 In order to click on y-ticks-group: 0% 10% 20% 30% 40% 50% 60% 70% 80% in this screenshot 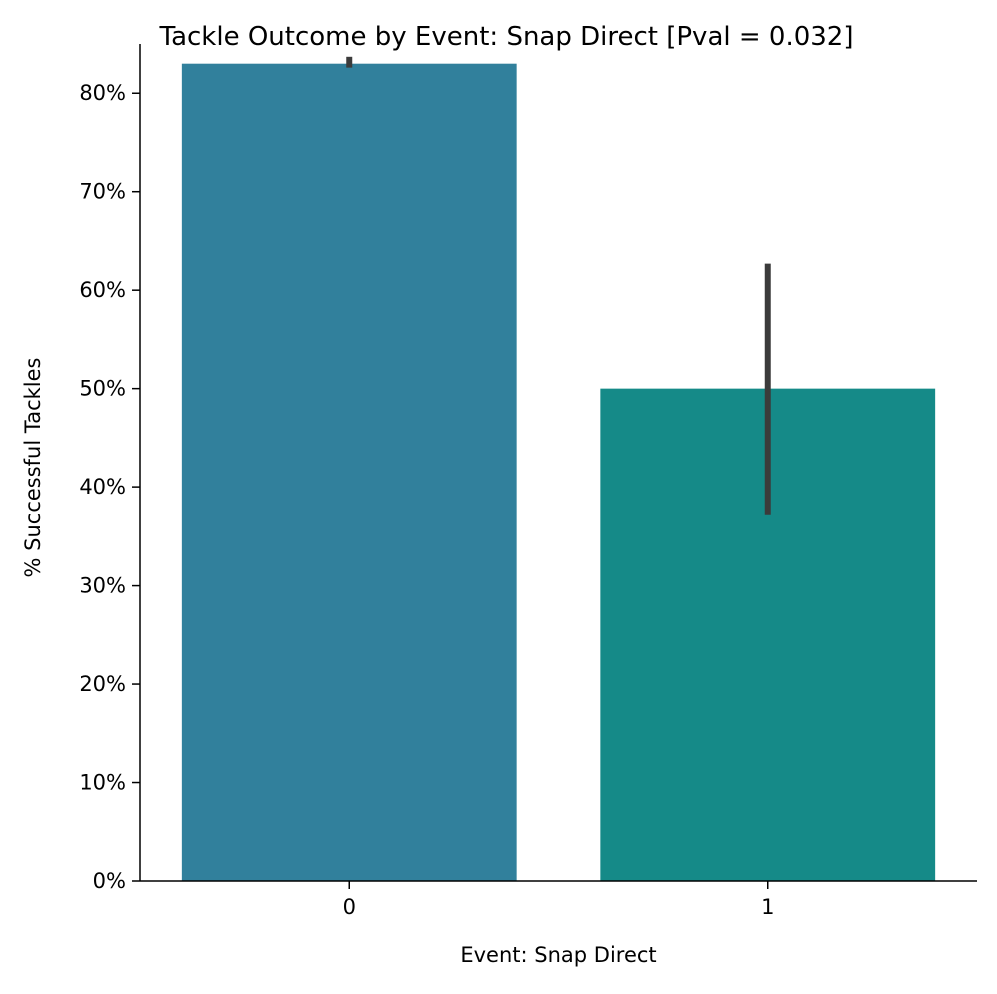, I will do `click(109, 487)`.